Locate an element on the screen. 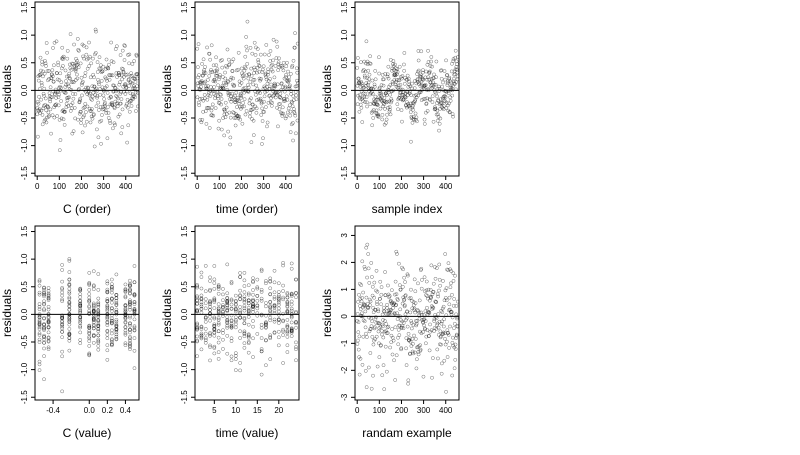  x-tick-label: 100 is located at coordinates (220, 186).